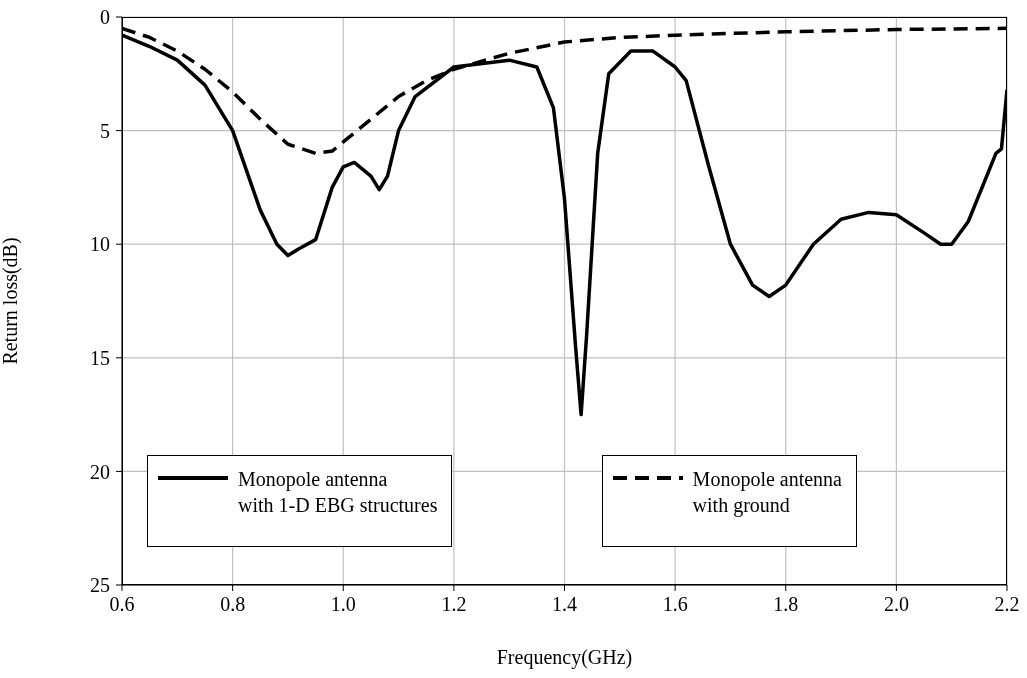  Describe the element at coordinates (338, 492) in the screenshot. I see `legend-label: Monopole antenna with 1-D EBG structures` at that location.